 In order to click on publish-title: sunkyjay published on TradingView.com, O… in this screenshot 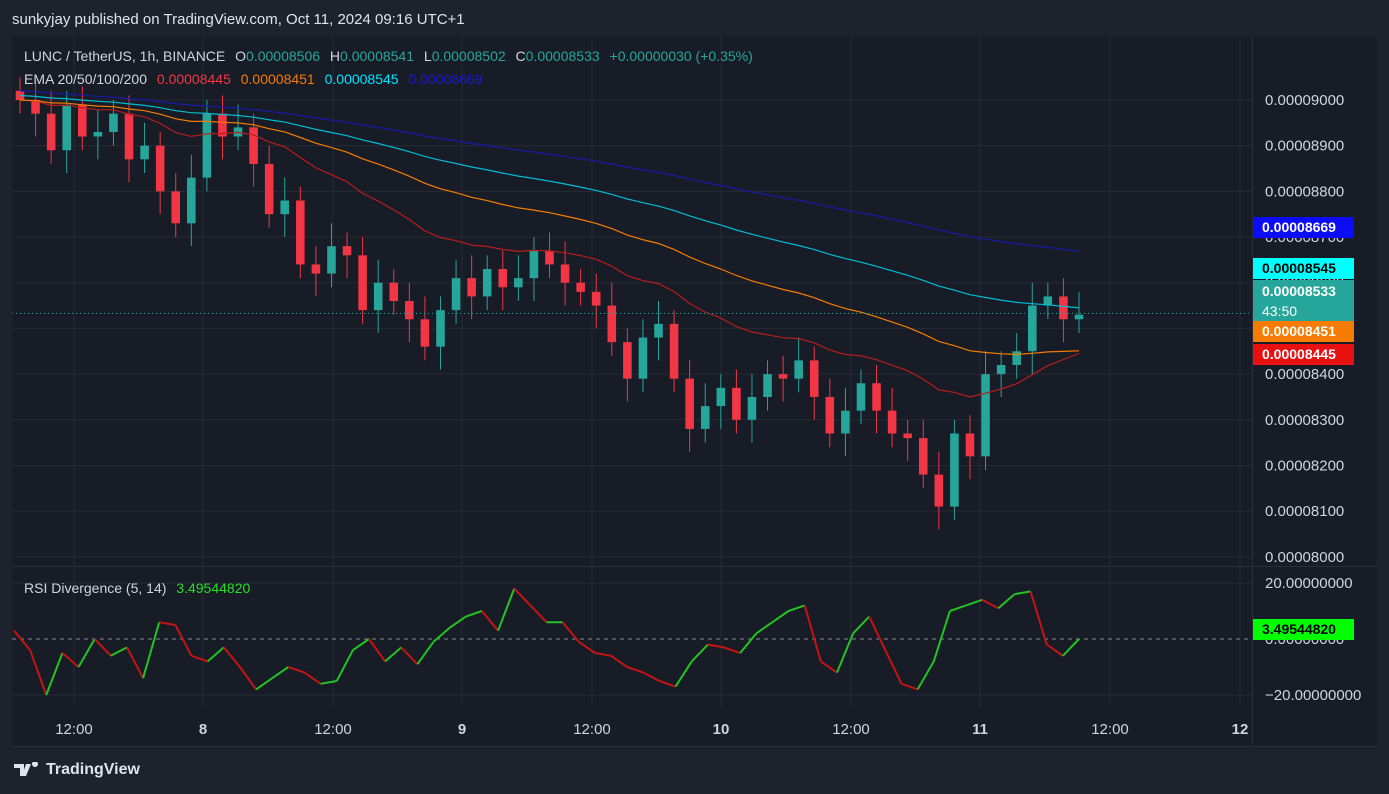, I will do `click(238, 19)`.